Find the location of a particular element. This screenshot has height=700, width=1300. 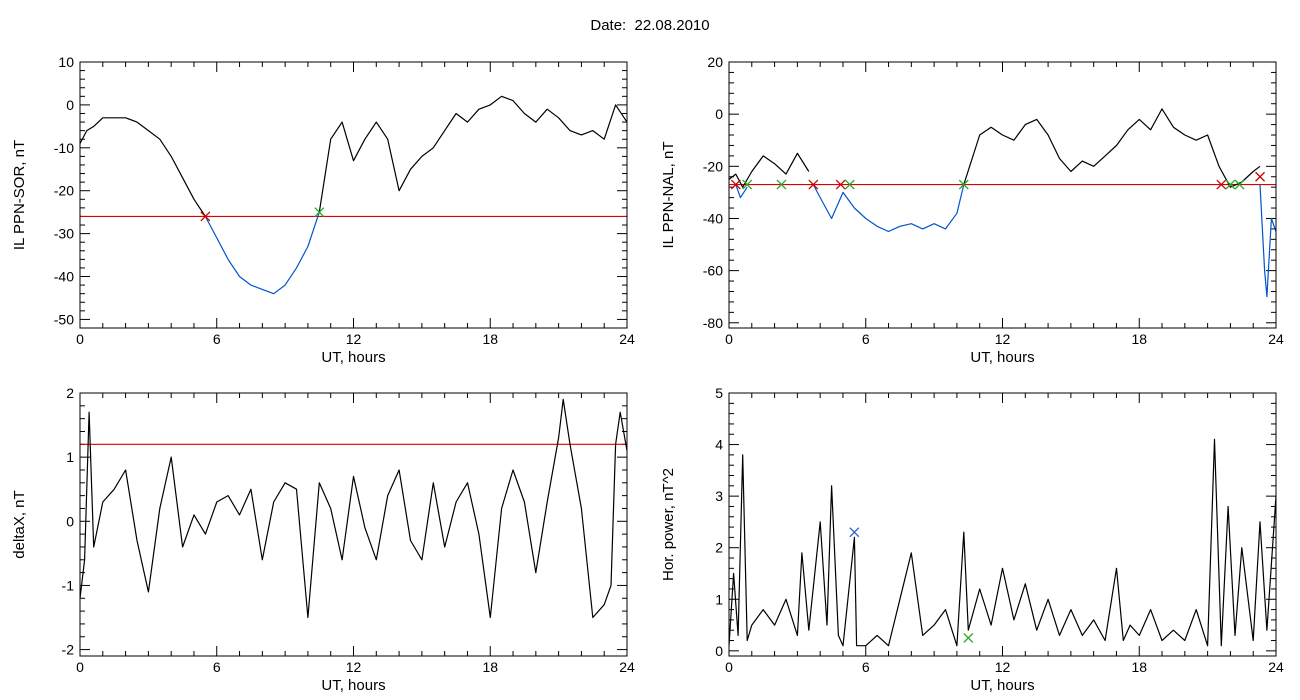

y-tick-label: -1 is located at coordinates (68, 585).